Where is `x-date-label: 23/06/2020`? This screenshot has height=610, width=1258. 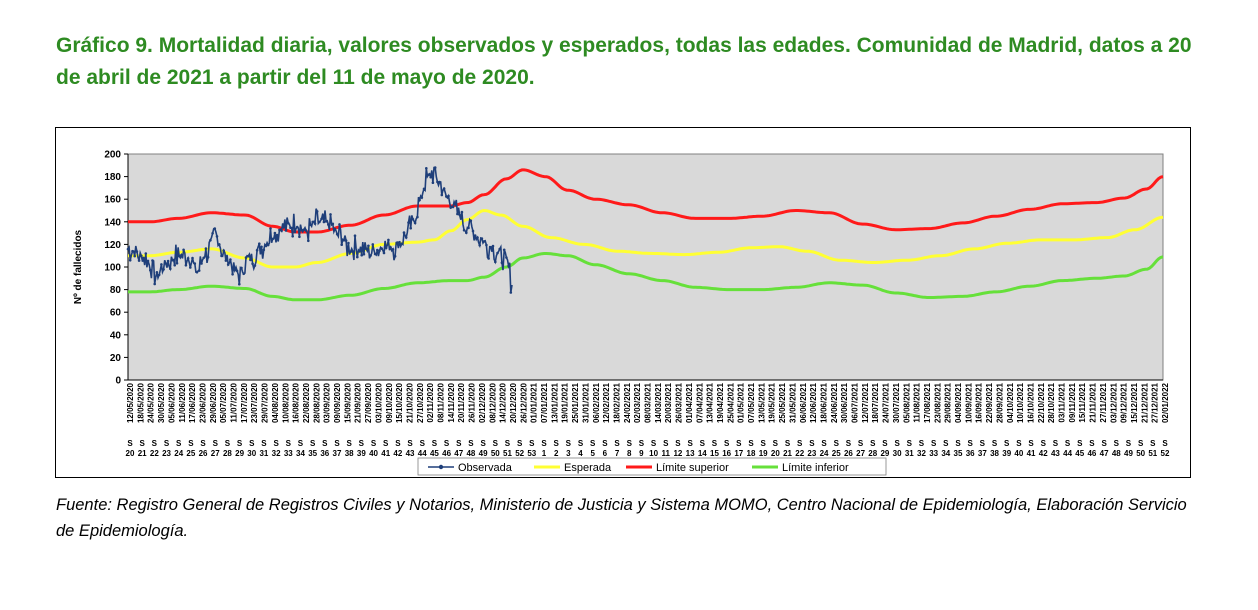
x-date-label: 23/06/2020 is located at coordinates (202, 402).